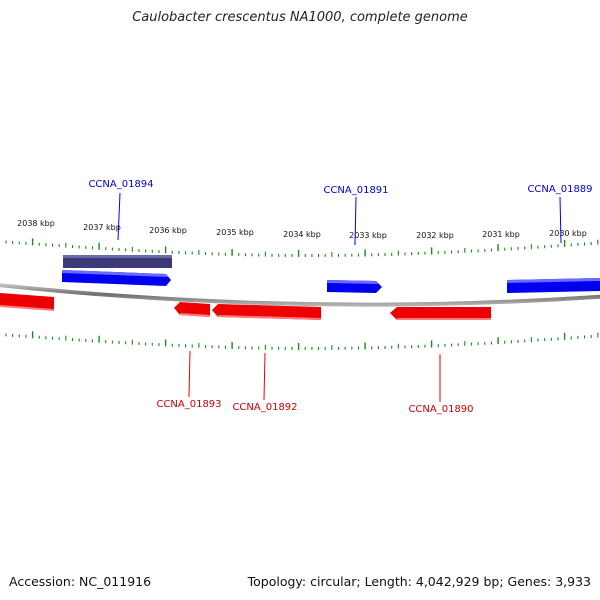  I want to click on outer-tick-track, so click(302, 247).